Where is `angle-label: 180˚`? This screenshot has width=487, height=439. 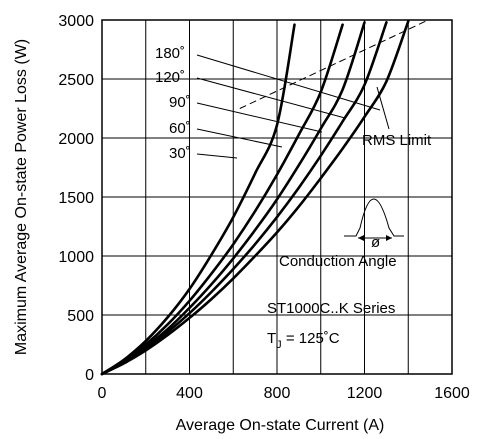 angle-label: 180˚ is located at coordinates (170, 53).